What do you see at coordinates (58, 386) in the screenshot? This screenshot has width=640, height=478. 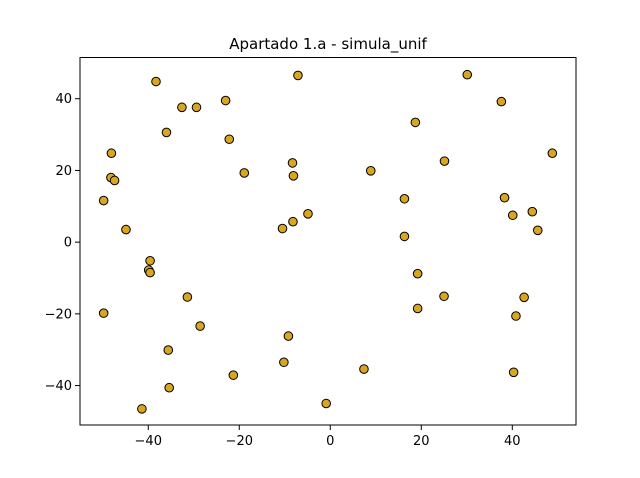 I see `y-tick-label: −40` at bounding box center [58, 386].